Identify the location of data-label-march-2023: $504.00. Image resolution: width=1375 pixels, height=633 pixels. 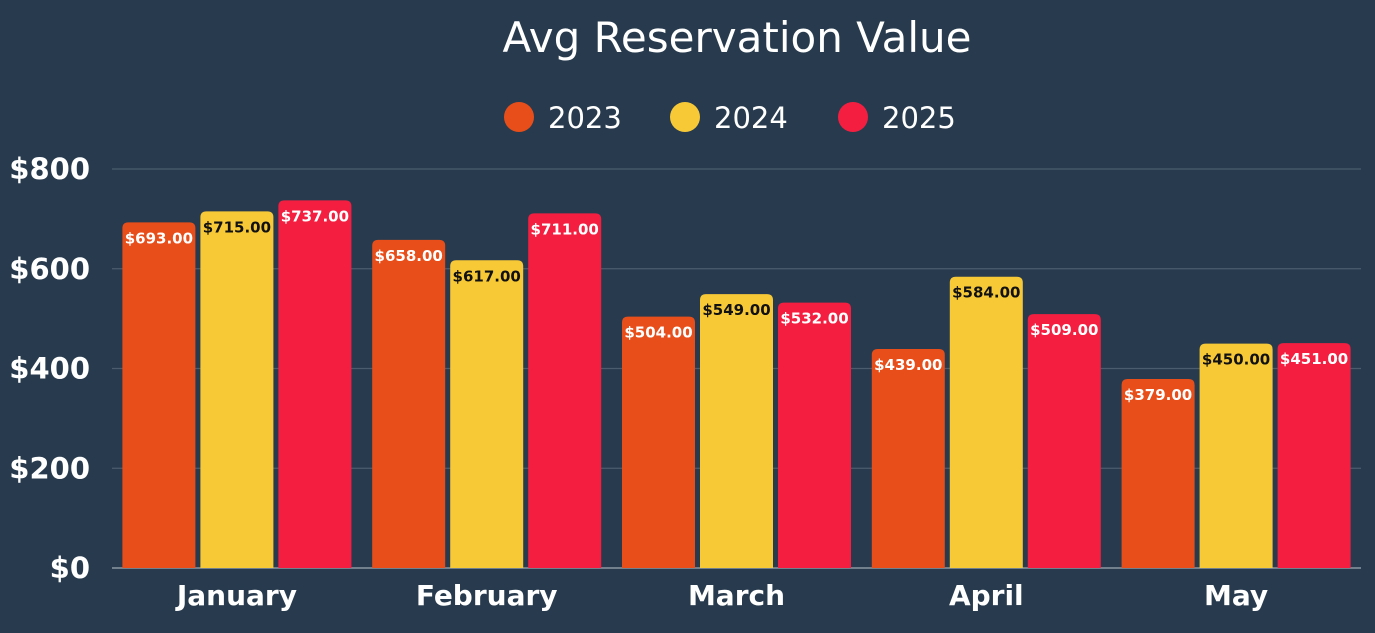
(658, 333).